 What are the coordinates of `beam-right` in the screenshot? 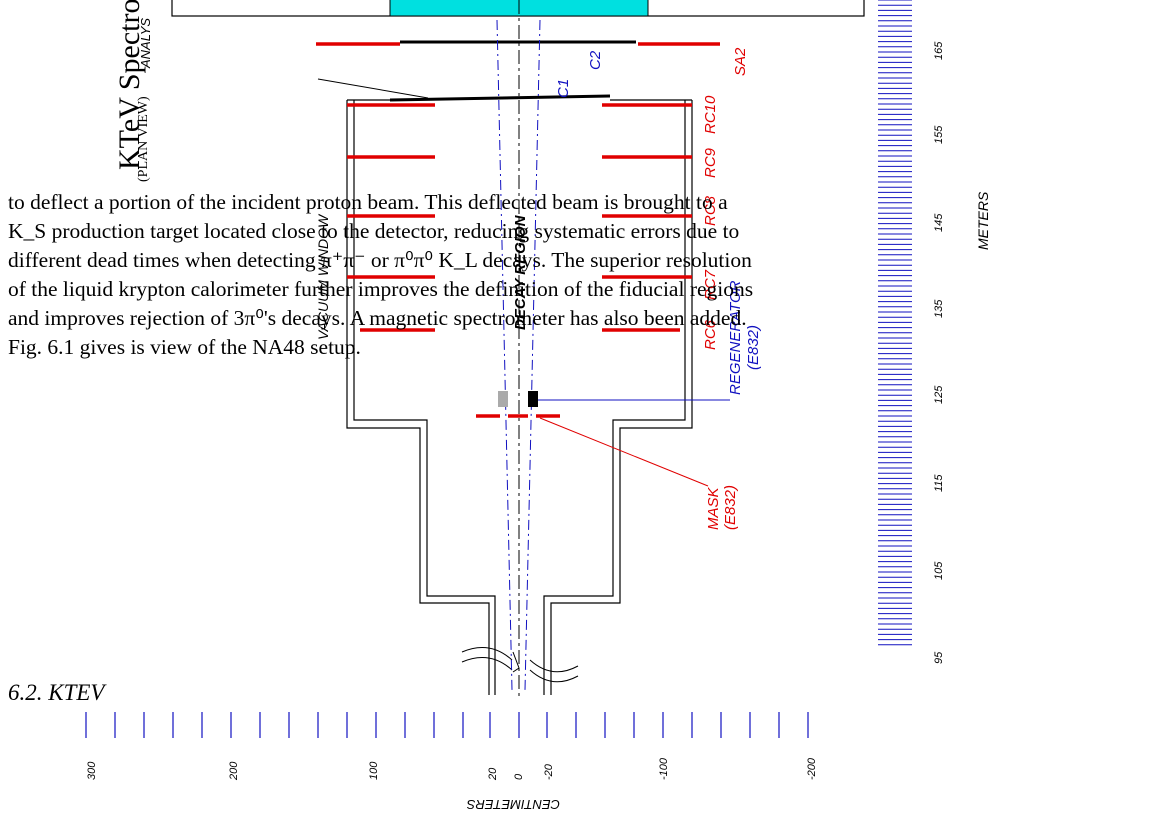 It's located at (532, 355).